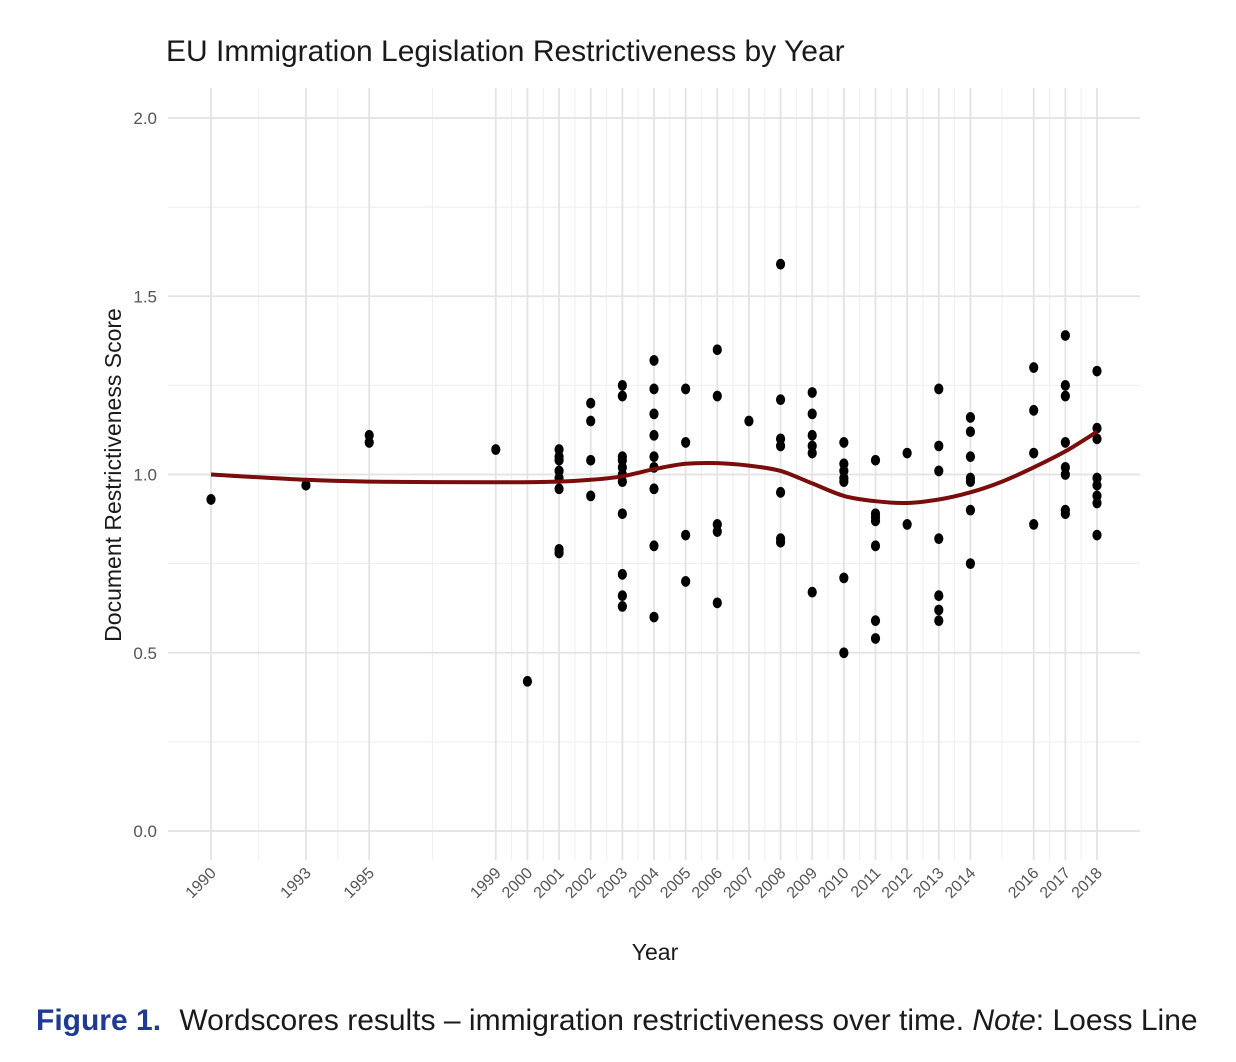 The height and width of the screenshot is (1062, 1236). What do you see at coordinates (1004, 1020) in the screenshot?
I see `note-label: Note` at bounding box center [1004, 1020].